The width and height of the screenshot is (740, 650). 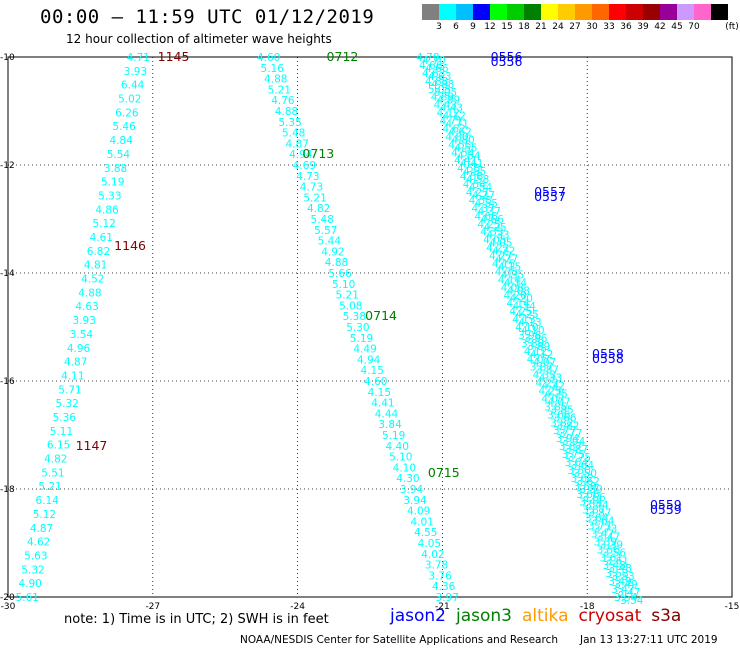 What do you see at coordinates (622, 590) in the screenshot?
I see `wave-height-value: 3.47` at bounding box center [622, 590].